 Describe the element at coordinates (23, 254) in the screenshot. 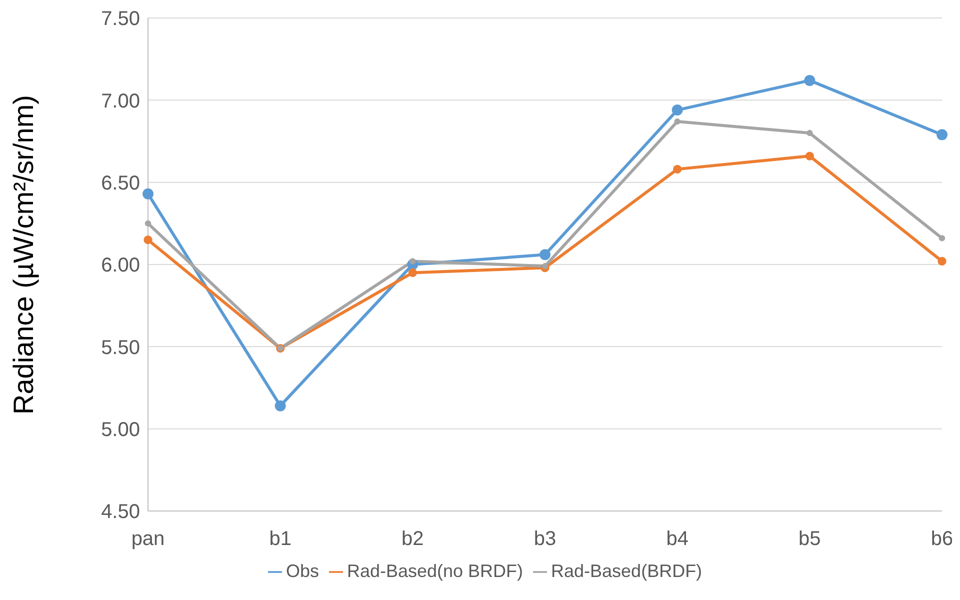

I see `y-axis-title: Radiance (µW/cm²/sr/nm)` at that location.